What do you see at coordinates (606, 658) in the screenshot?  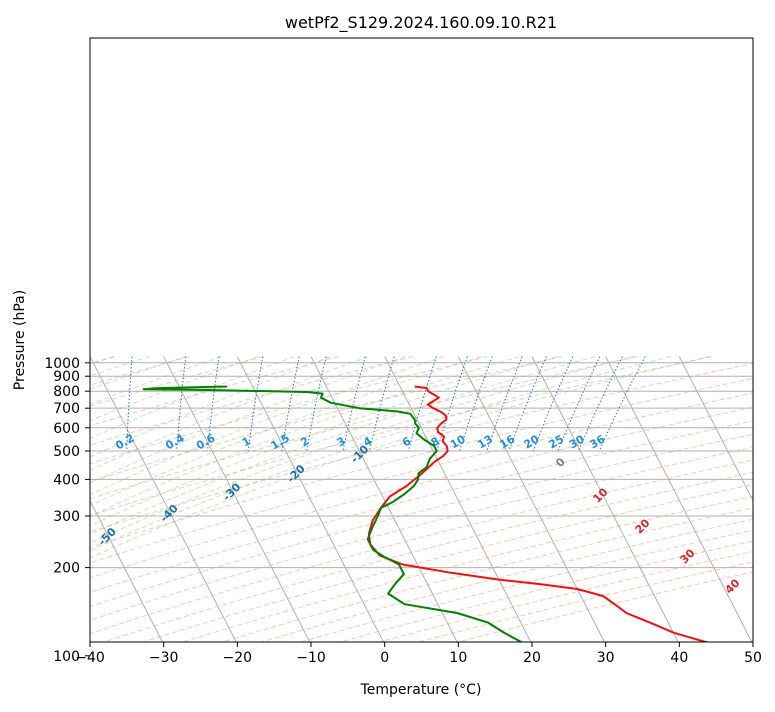 I see `x-tick-label: 30` at bounding box center [606, 658].